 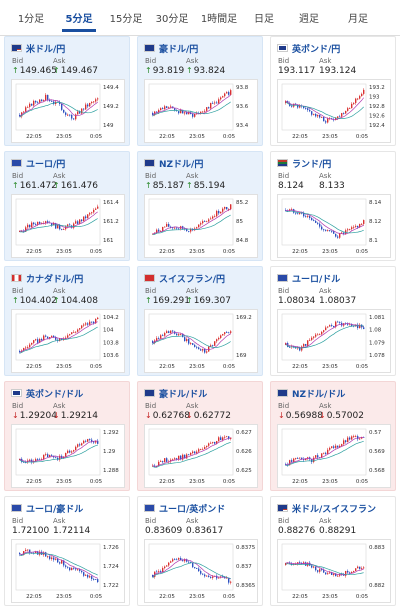 I want to click on candlestick-chart: 0.57 0.569 0.568 22:05 23:05 0:05, so click(x=333, y=456).